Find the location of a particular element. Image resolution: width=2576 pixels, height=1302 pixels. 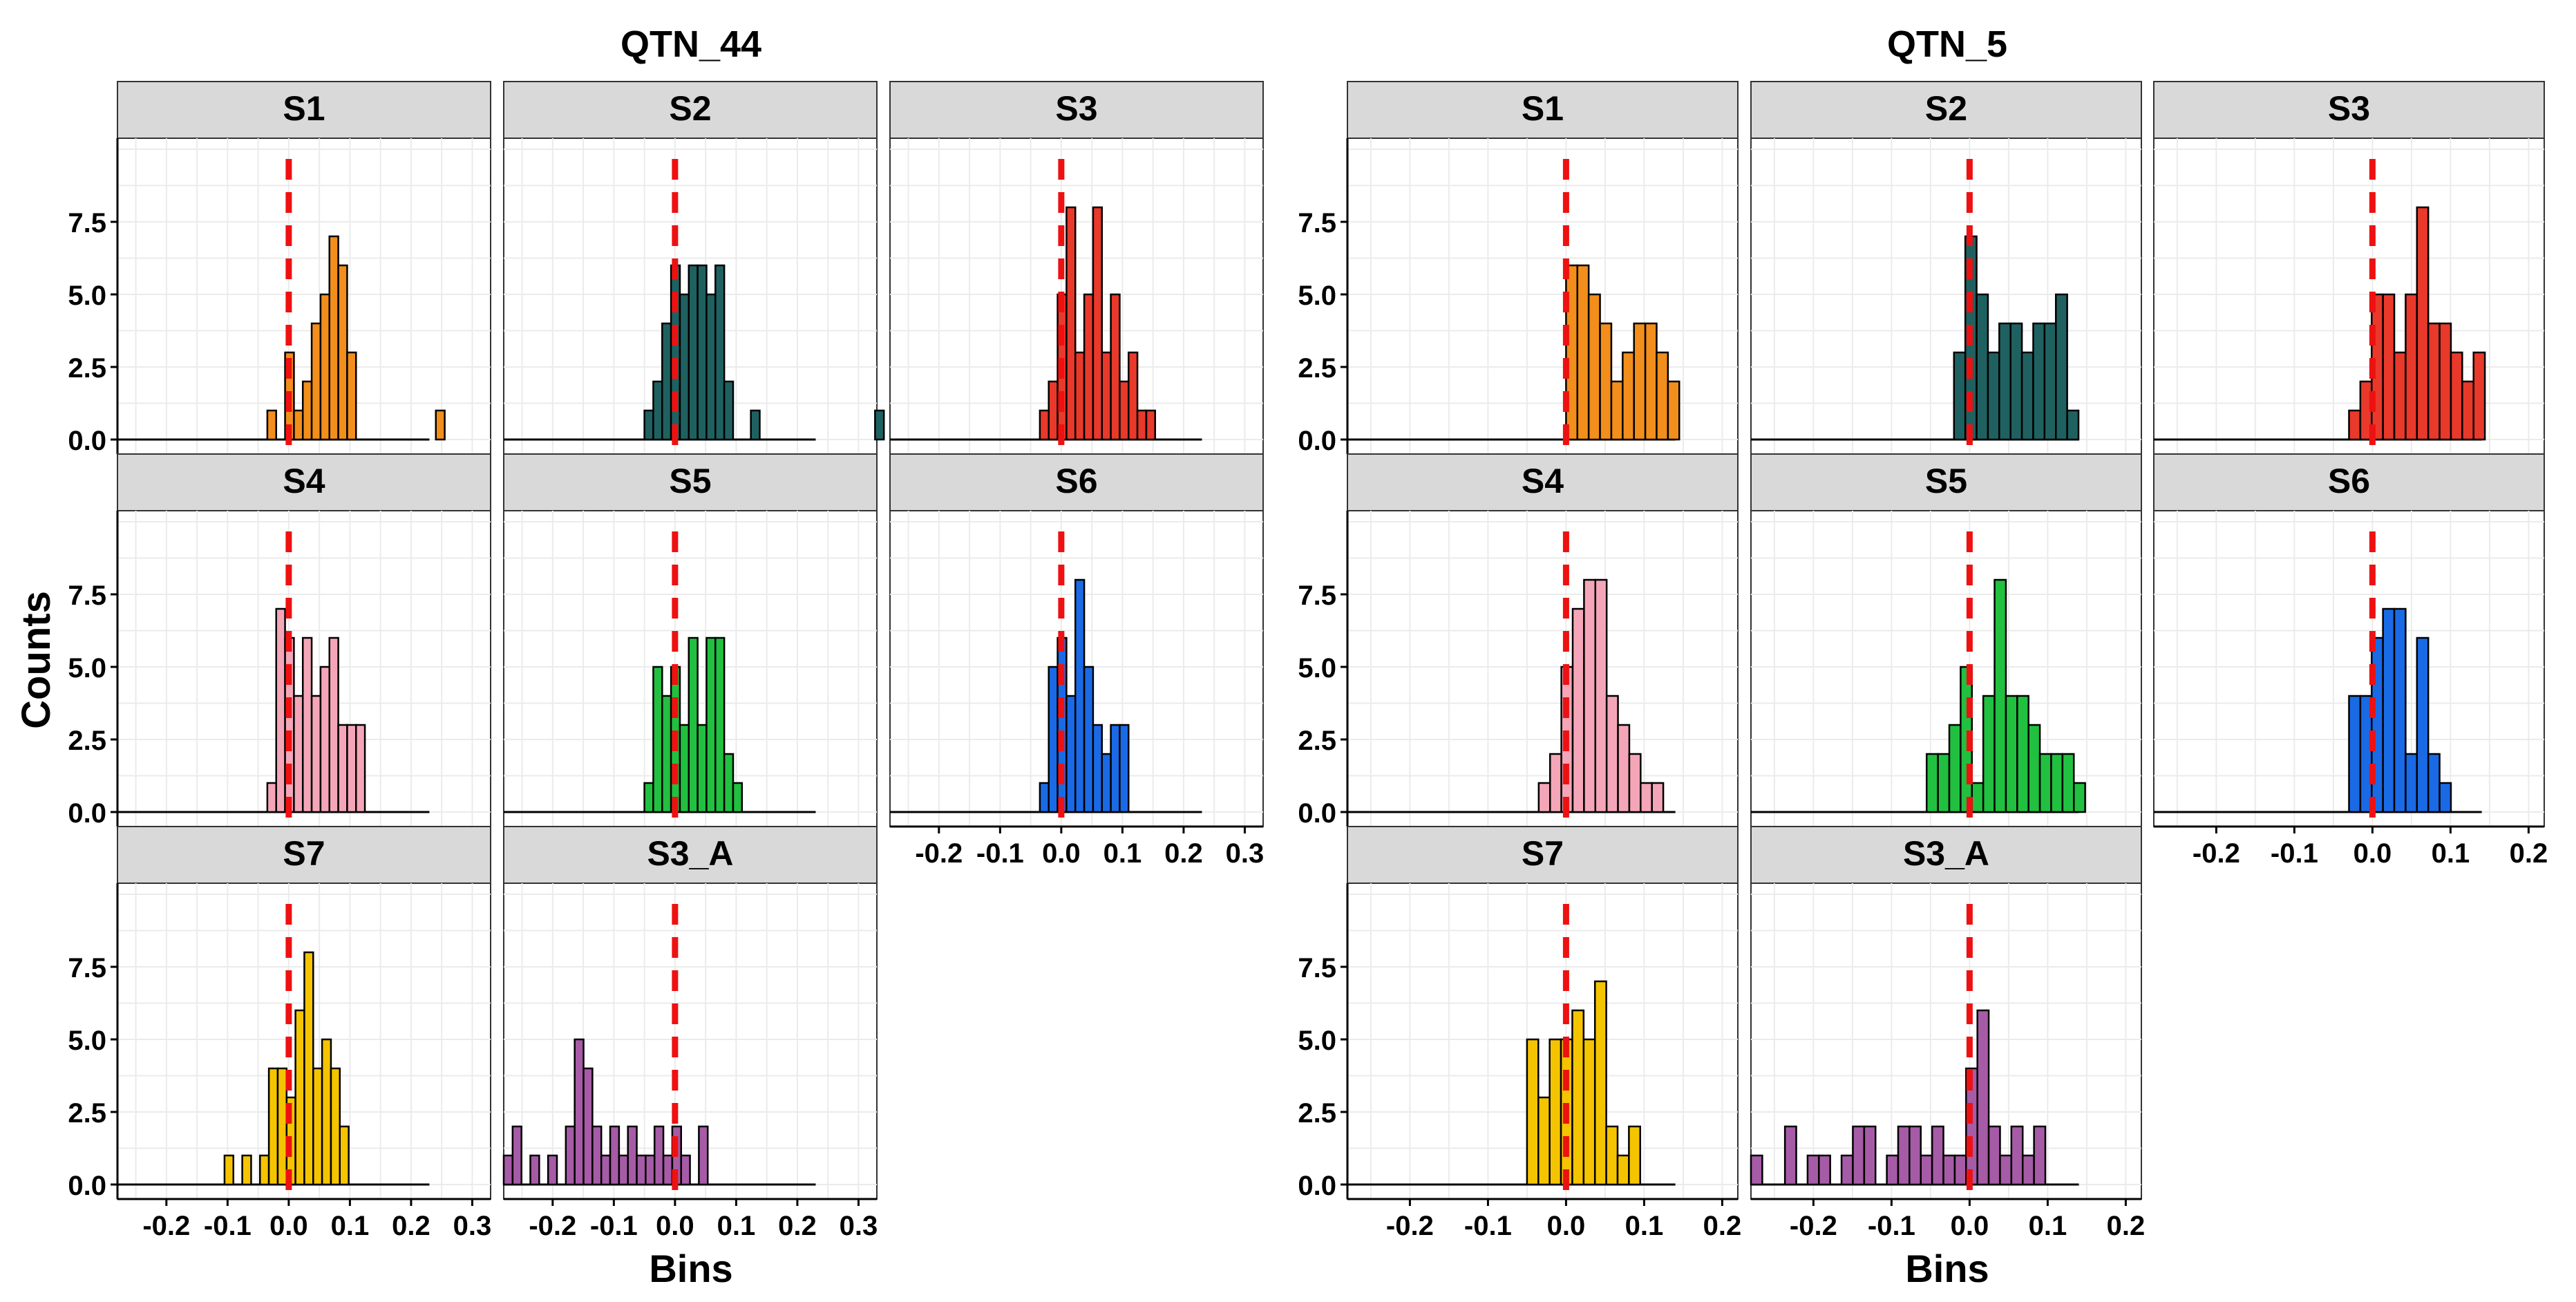

strip-label: S6 is located at coordinates (2349, 481).